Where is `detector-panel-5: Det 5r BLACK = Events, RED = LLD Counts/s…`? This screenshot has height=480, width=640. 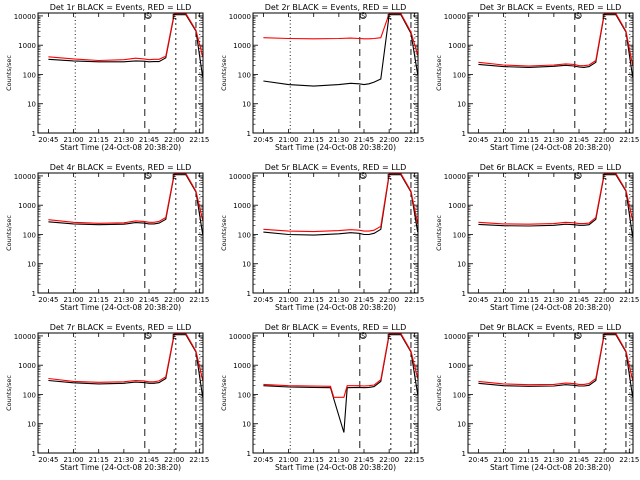
detector-panel-5: Det 5r BLACK = Events, RED = LLD Counts/s… is located at coordinates (322, 237).